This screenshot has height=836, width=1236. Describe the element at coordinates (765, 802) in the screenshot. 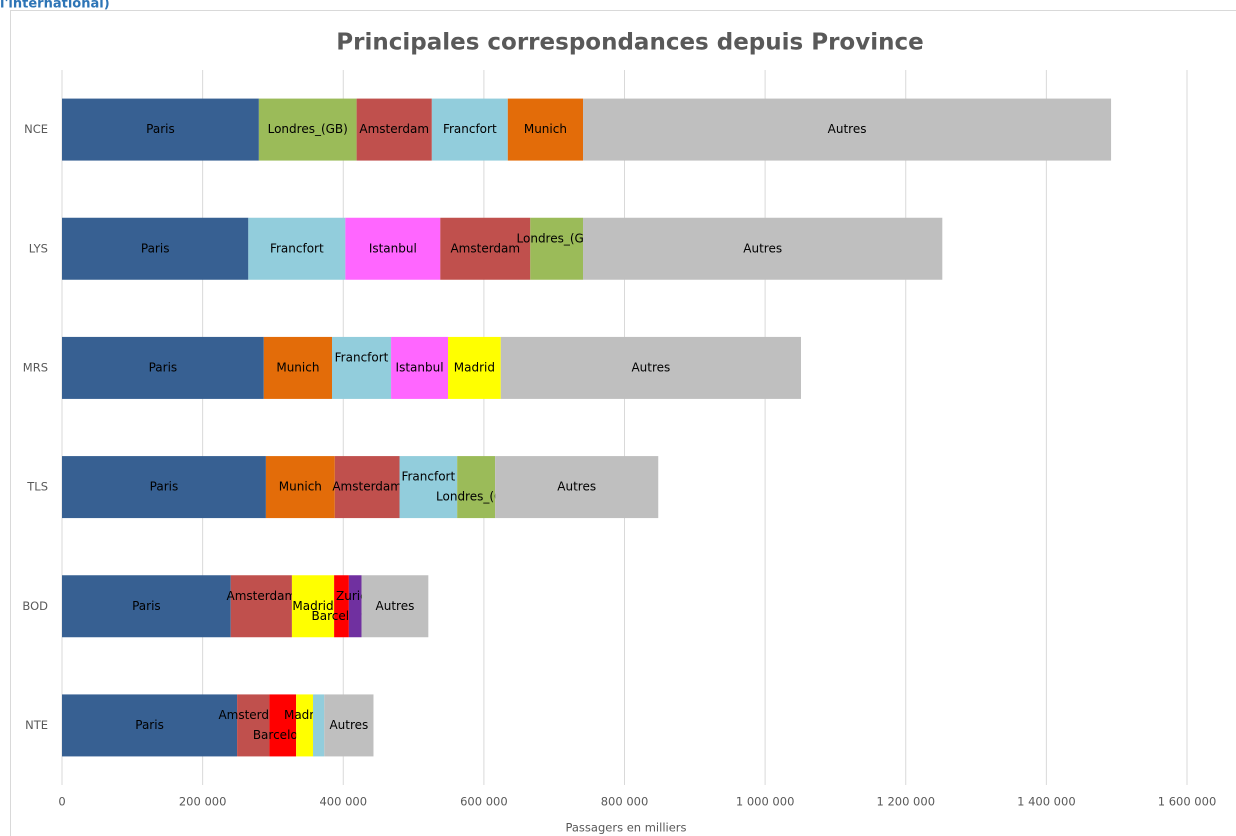

I see `x-tick-label: 1 000 000` at that location.